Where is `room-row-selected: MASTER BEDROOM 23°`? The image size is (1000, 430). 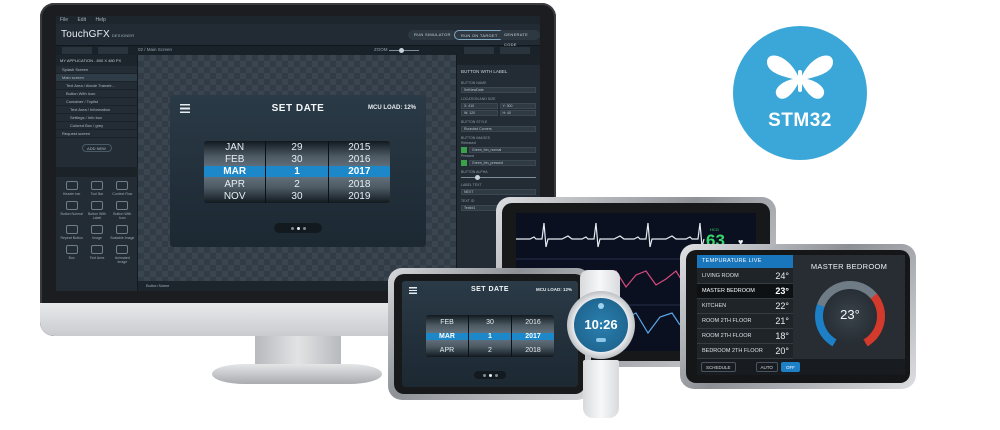 room-row-selected: MASTER BEDROOM 23° is located at coordinates (745, 291).